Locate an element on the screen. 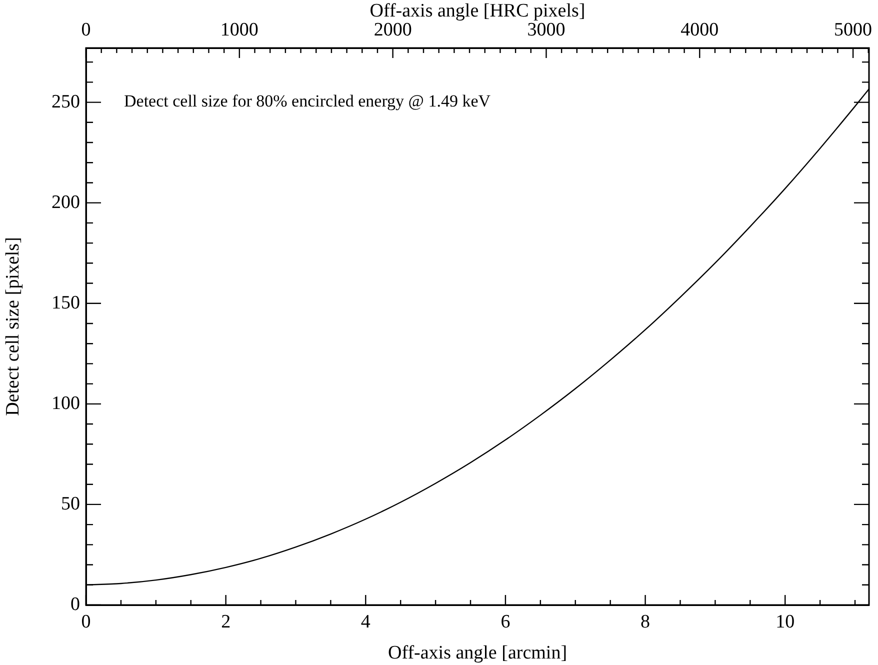 This screenshot has height=665, width=878. y-tick-label: 50 is located at coordinates (70, 503).